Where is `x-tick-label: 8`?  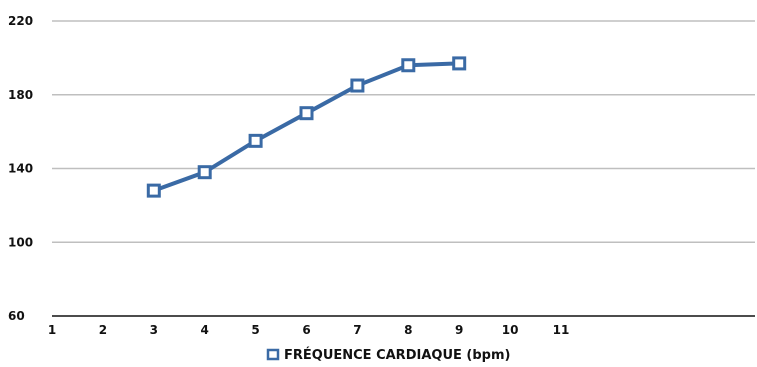
x-tick-label: 8 is located at coordinates (408, 330).